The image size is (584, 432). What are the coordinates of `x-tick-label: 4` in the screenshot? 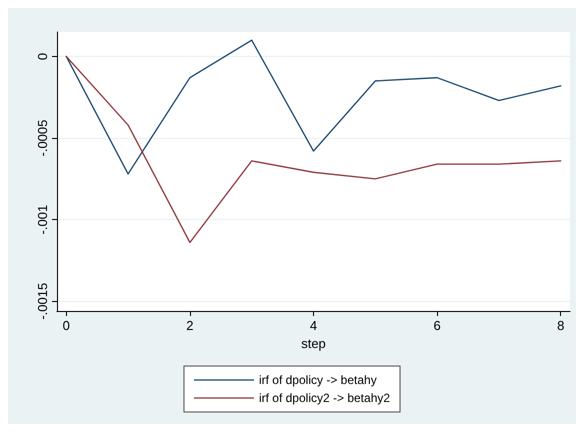 It's located at (314, 325).